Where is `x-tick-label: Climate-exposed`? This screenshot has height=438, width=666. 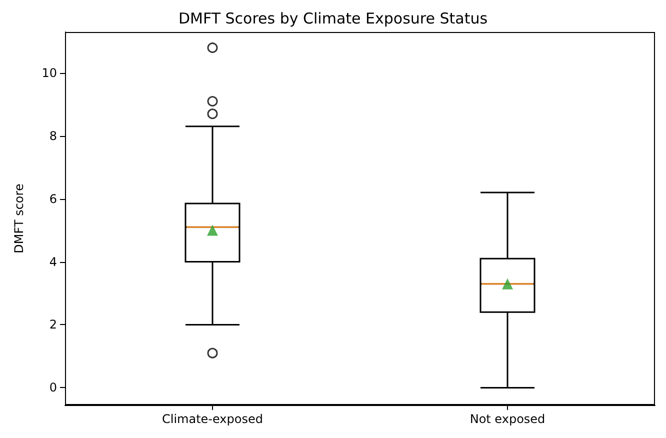
x-tick-label: Climate-exposed is located at coordinates (212, 419).